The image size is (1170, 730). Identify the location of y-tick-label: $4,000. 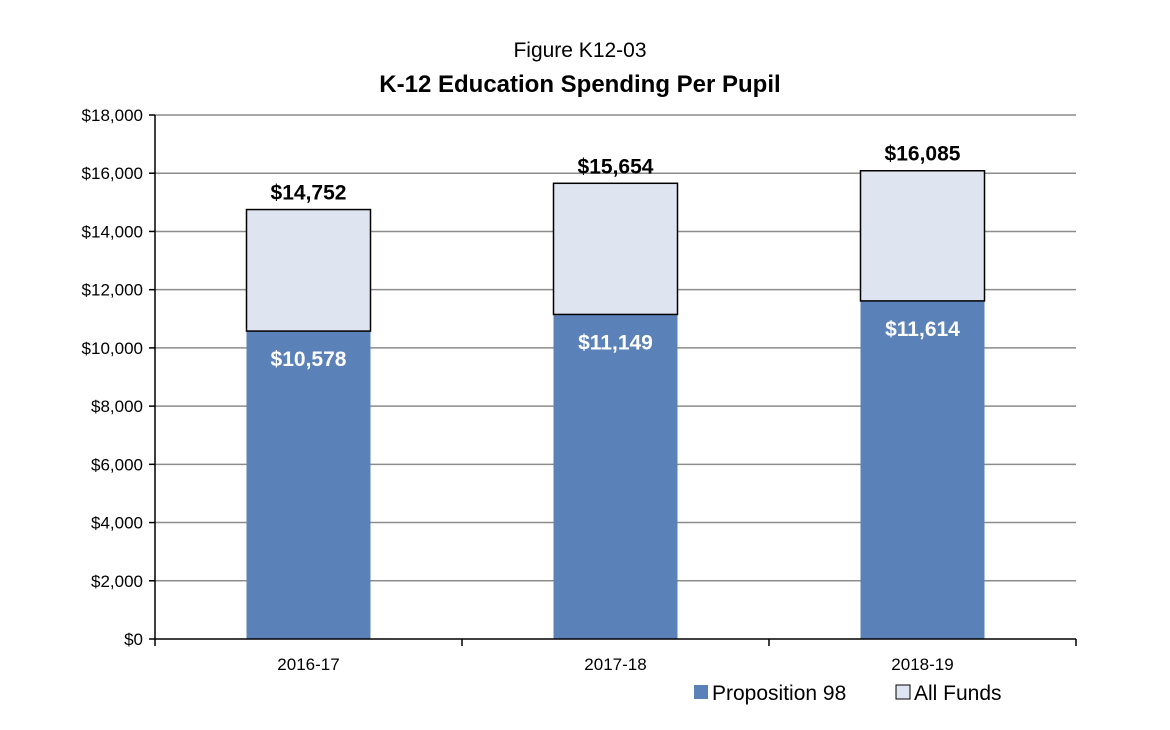
(117, 523).